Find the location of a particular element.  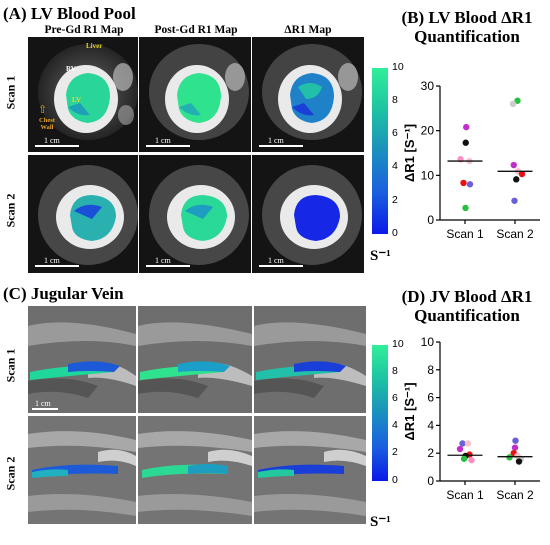

column-label-post-gd: Post-Gd R1 Map is located at coordinates (196, 30).